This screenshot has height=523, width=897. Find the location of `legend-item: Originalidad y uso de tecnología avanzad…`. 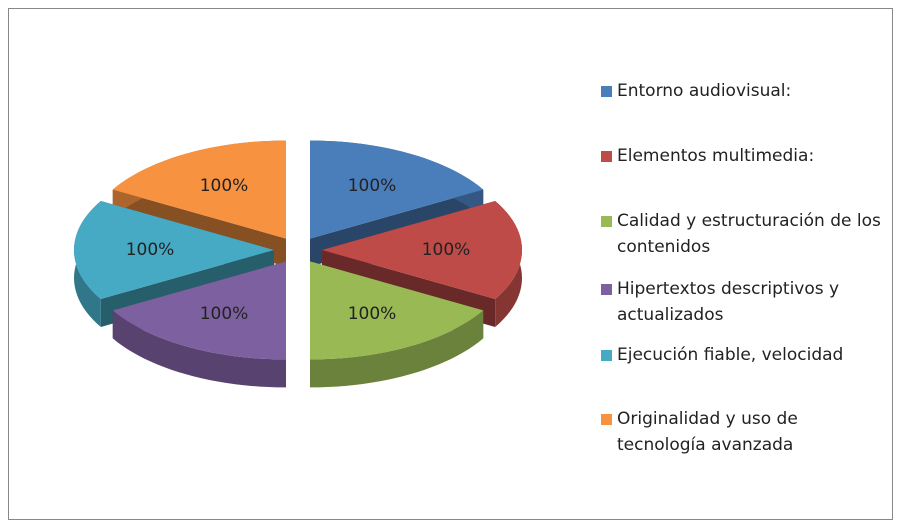

legend-item: Originalidad y uso de tecnología avanzad… is located at coordinates (746, 432).